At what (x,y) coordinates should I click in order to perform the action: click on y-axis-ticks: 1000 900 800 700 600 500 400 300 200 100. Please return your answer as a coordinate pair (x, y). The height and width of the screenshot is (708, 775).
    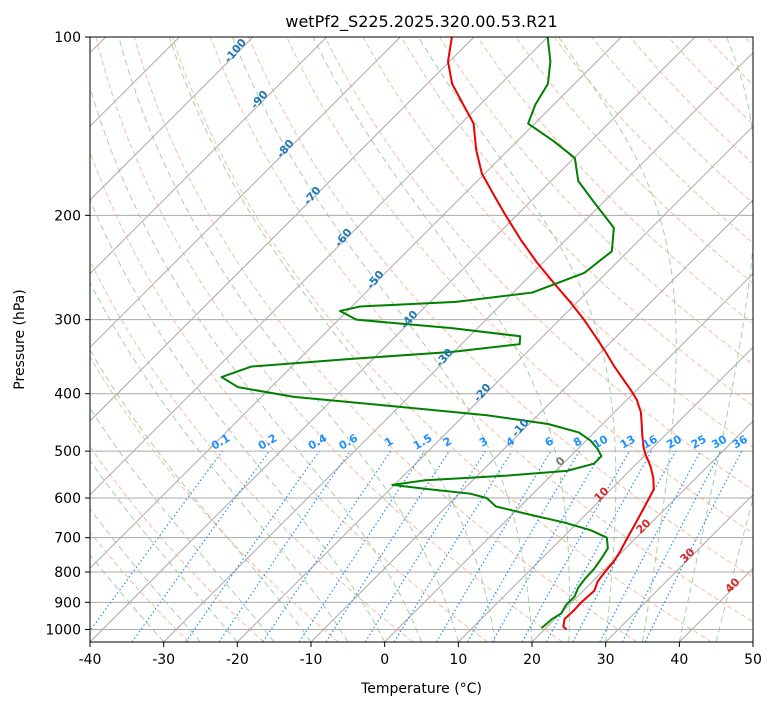
    Looking at the image, I should click on (67, 334).